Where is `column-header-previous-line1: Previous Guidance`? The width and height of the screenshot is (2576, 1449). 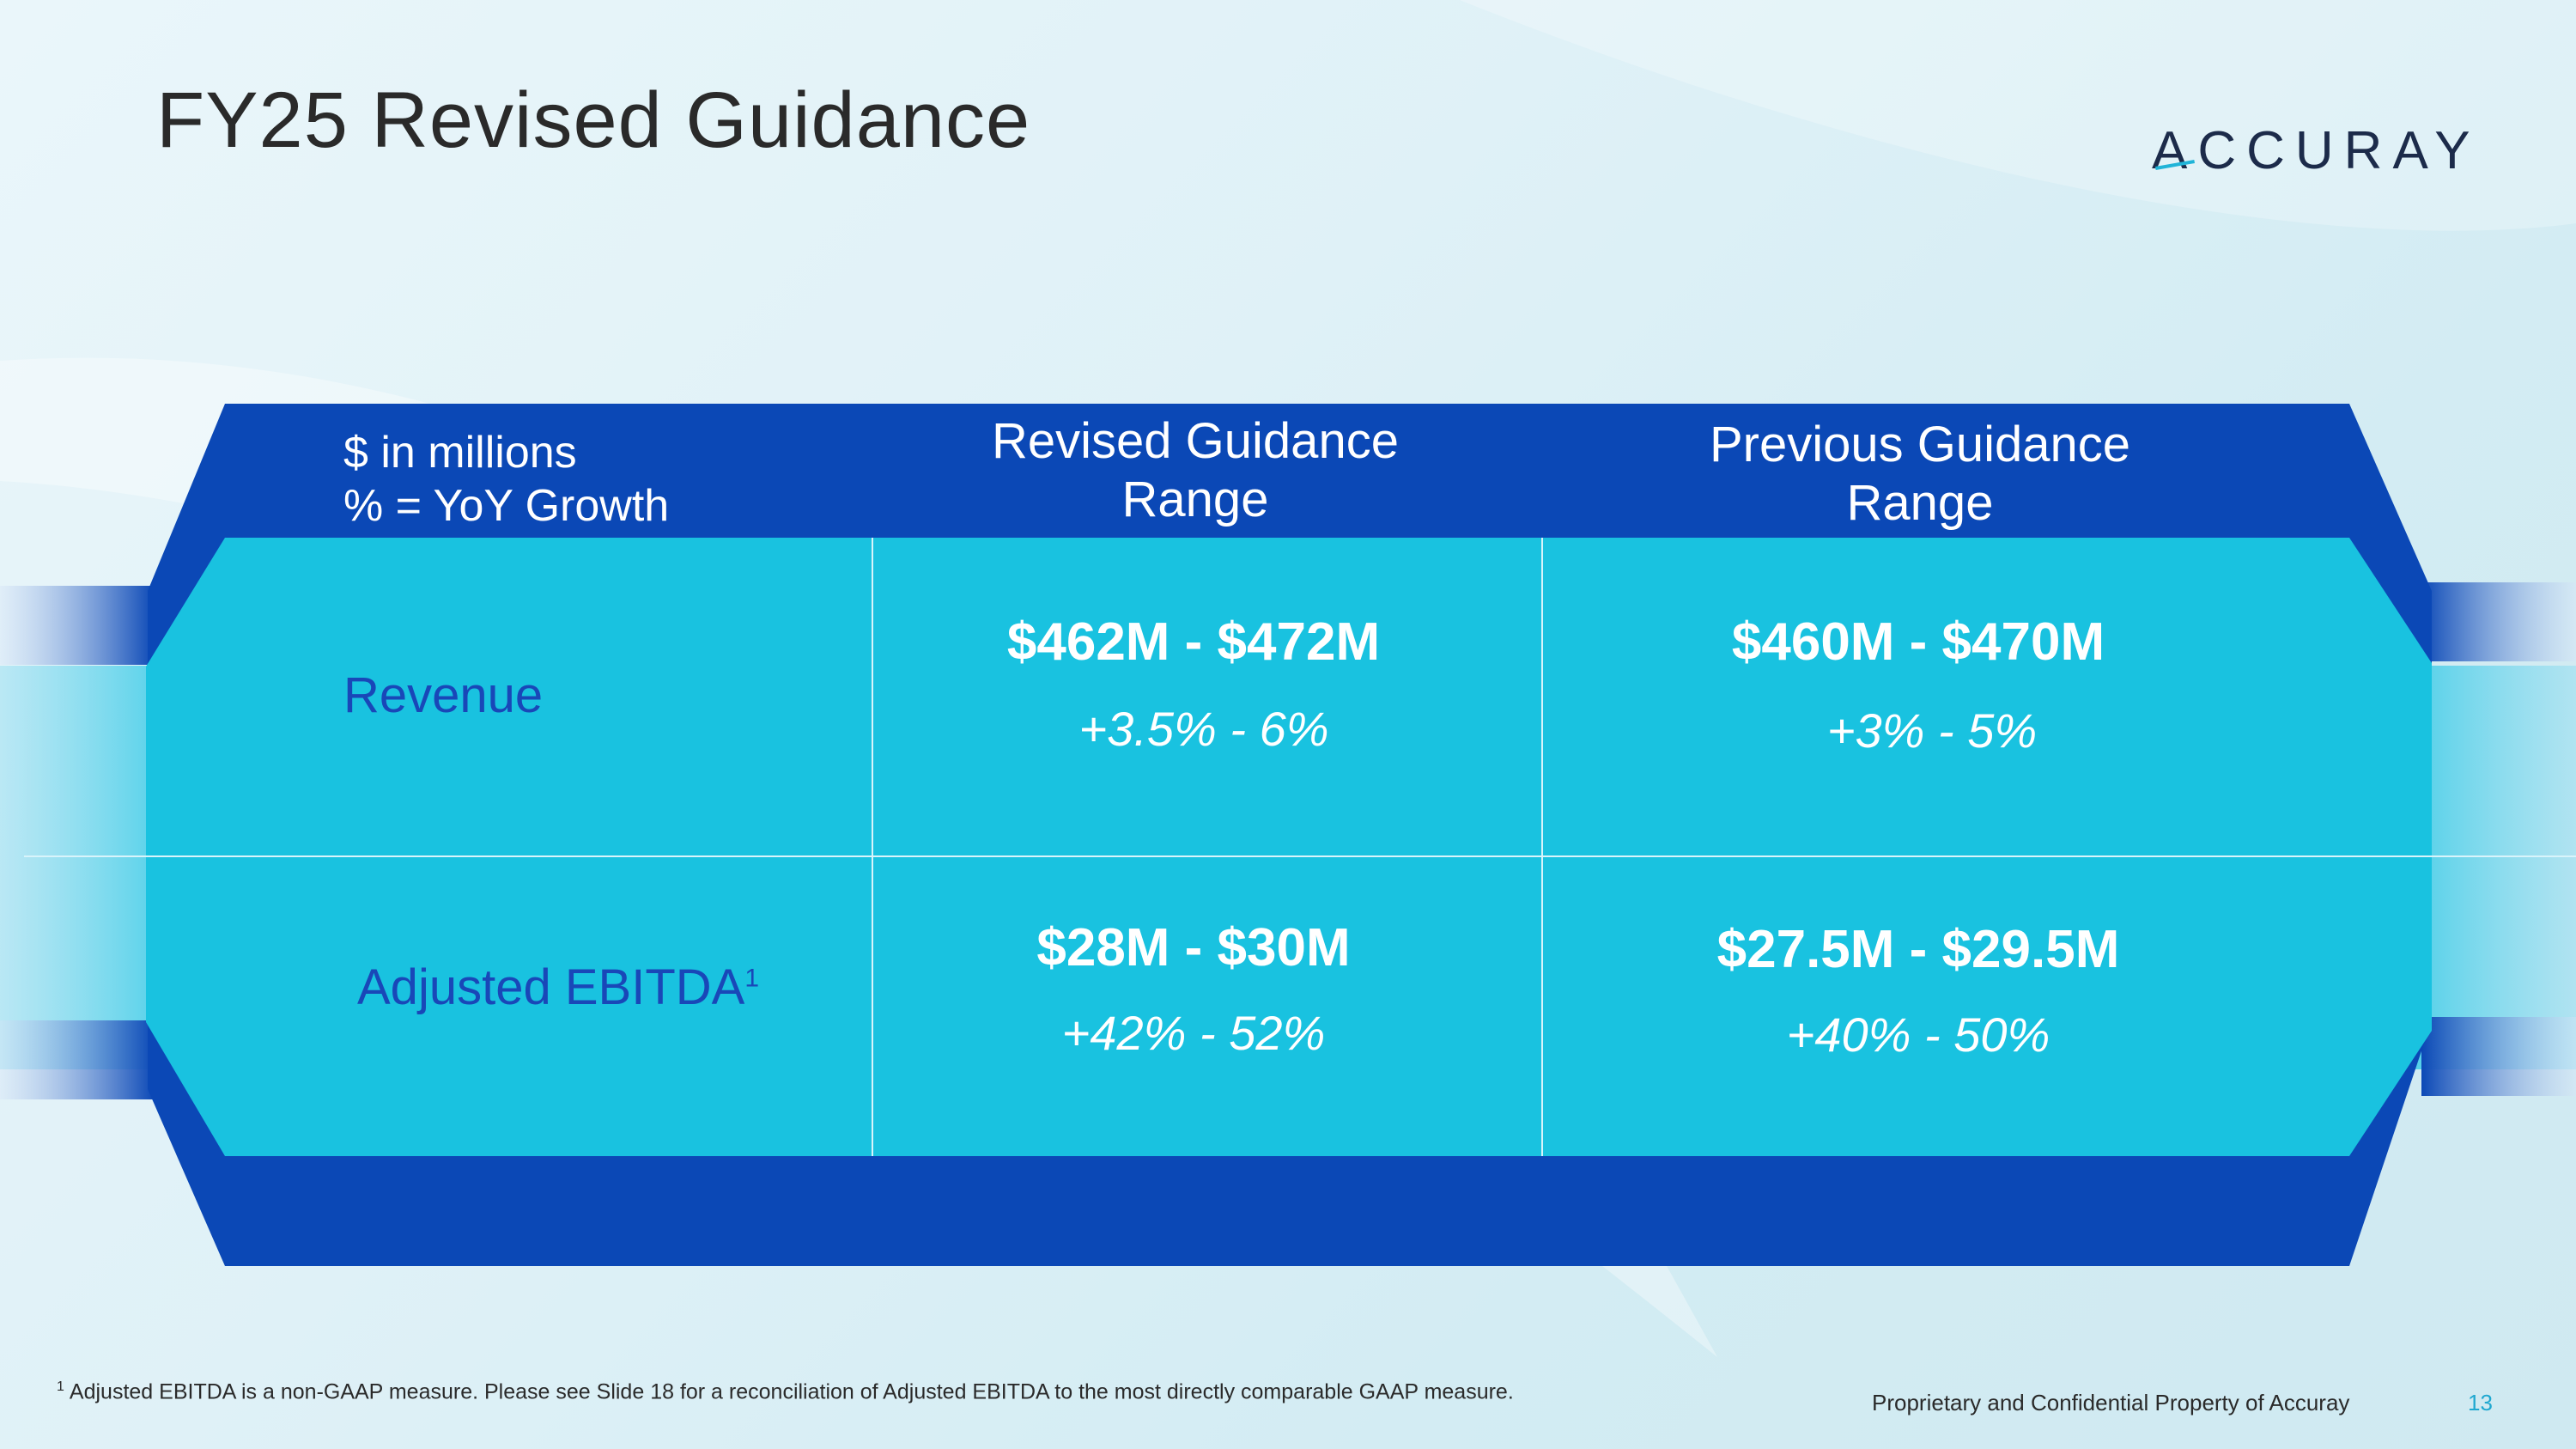
column-header-previous-line1: Previous Guidance is located at coordinates (1920, 444).